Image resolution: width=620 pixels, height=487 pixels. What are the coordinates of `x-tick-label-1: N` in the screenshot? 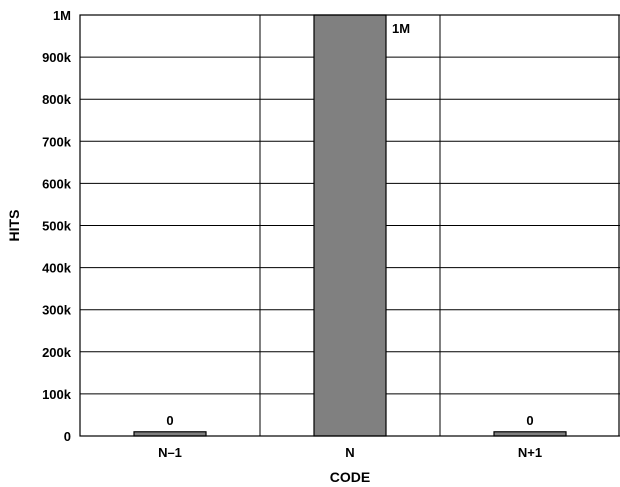 It's located at (349, 452).